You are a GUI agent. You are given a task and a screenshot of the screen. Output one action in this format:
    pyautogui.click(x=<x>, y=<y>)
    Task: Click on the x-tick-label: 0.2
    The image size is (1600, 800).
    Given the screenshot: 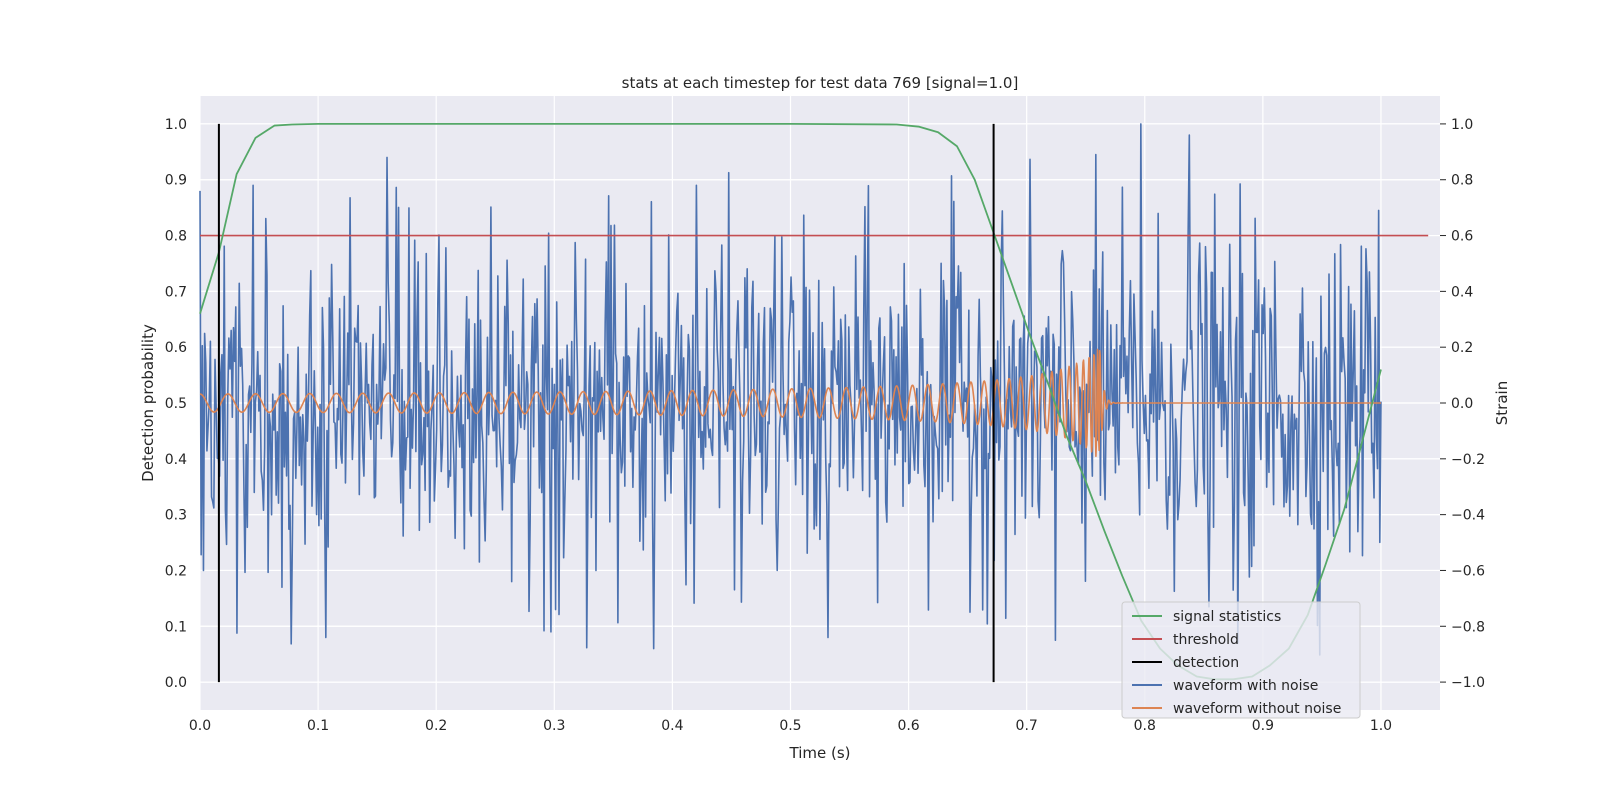 What is the action you would take?
    pyautogui.click(x=436, y=726)
    